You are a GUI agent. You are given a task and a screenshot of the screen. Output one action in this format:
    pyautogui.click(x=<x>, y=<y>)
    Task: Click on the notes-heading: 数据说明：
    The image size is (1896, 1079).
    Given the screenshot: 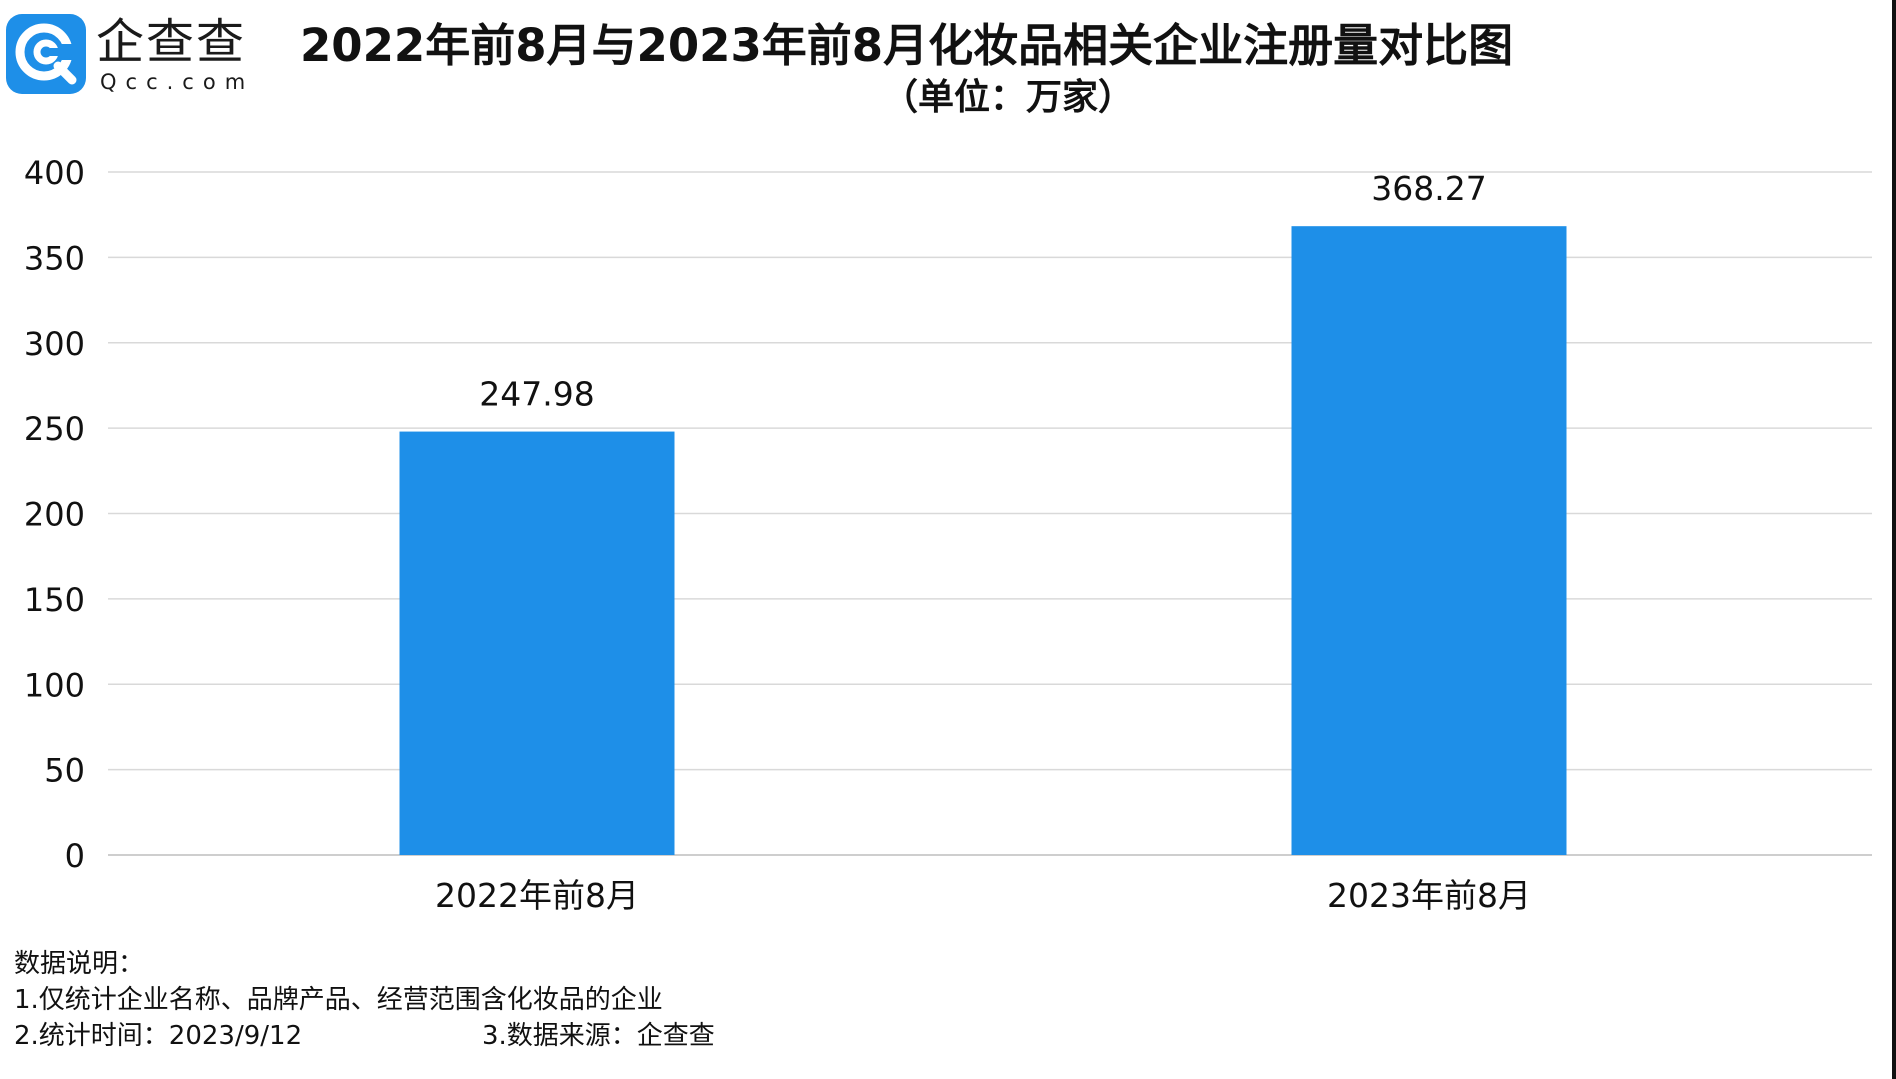 What is the action you would take?
    pyautogui.click(x=79, y=964)
    